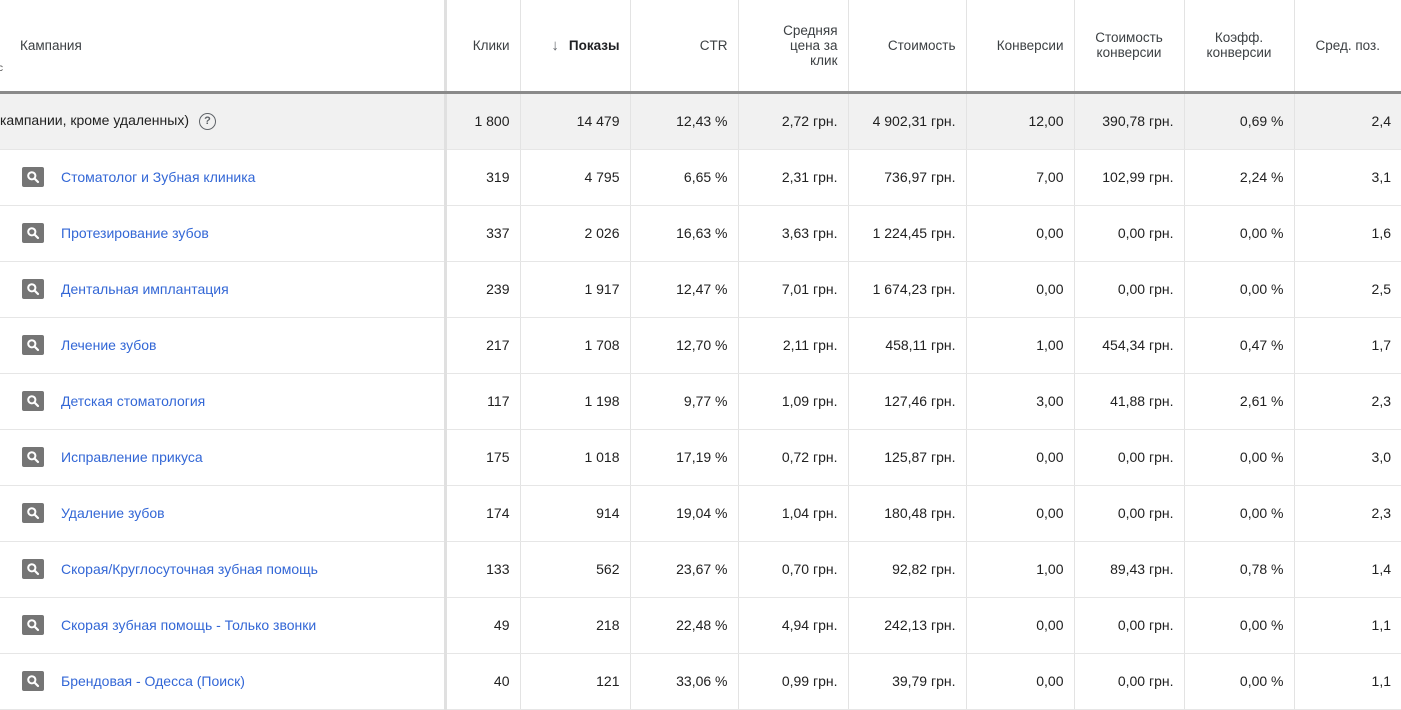 This screenshot has width=1401, height=710. What do you see at coordinates (907, 233) in the screenshot?
I see `campaign-cost: 1 224,45 грн.` at bounding box center [907, 233].